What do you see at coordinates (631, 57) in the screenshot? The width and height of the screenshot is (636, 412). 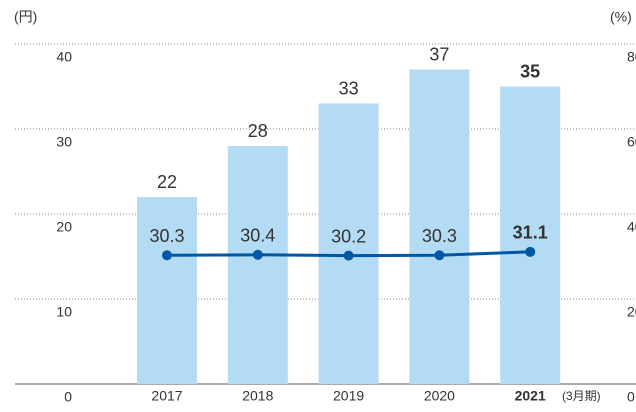 I see `y2-tick-label: 80` at bounding box center [631, 57].